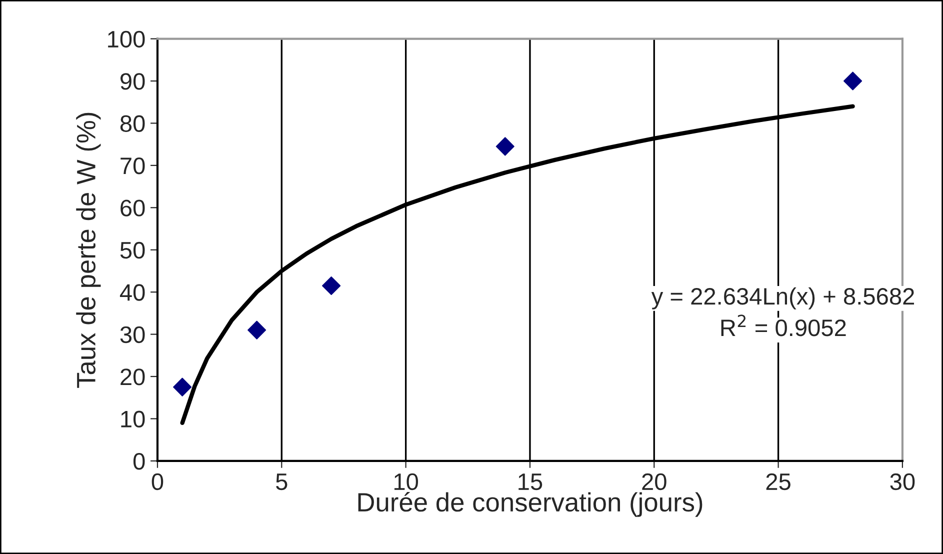 The image size is (943, 554). What do you see at coordinates (132, 292) in the screenshot?
I see `y-tick-label: 40` at bounding box center [132, 292].